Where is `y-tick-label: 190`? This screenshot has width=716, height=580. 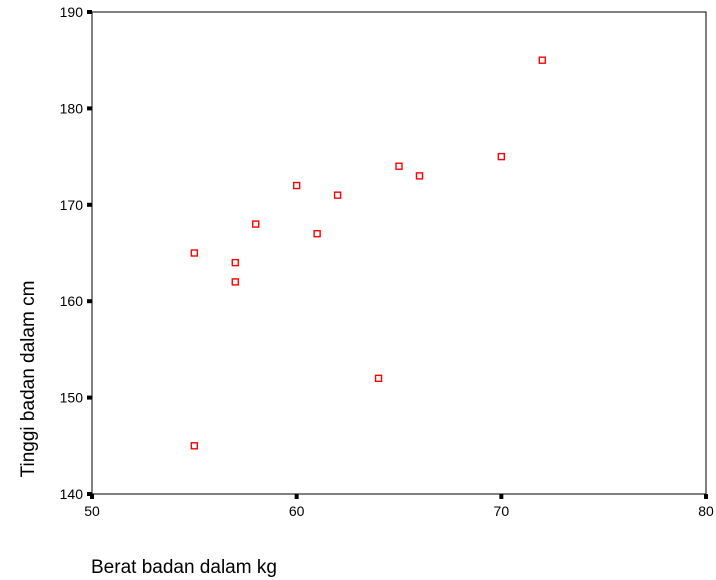 y-tick-label: 190 is located at coordinates (72, 12).